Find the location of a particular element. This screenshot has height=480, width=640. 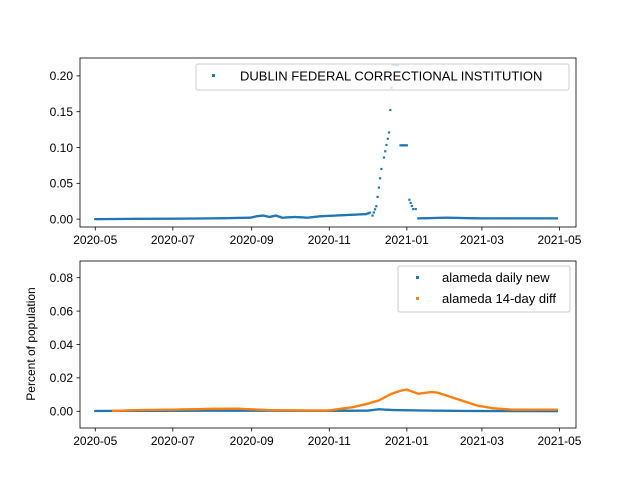

y-tick-label: 0.04 is located at coordinates (62, 345).